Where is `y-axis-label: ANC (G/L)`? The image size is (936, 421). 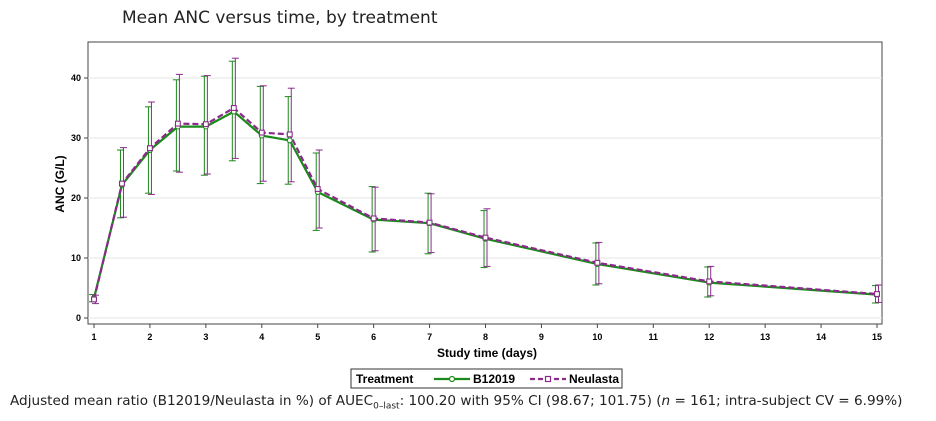
y-axis-label: ANC (G/L) is located at coordinates (60, 183).